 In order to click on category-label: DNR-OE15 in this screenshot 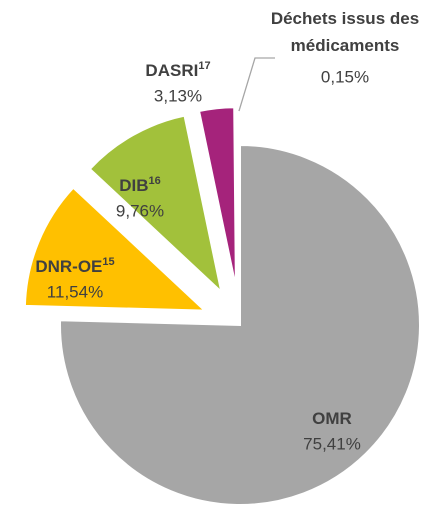, I will do `click(74, 266)`.